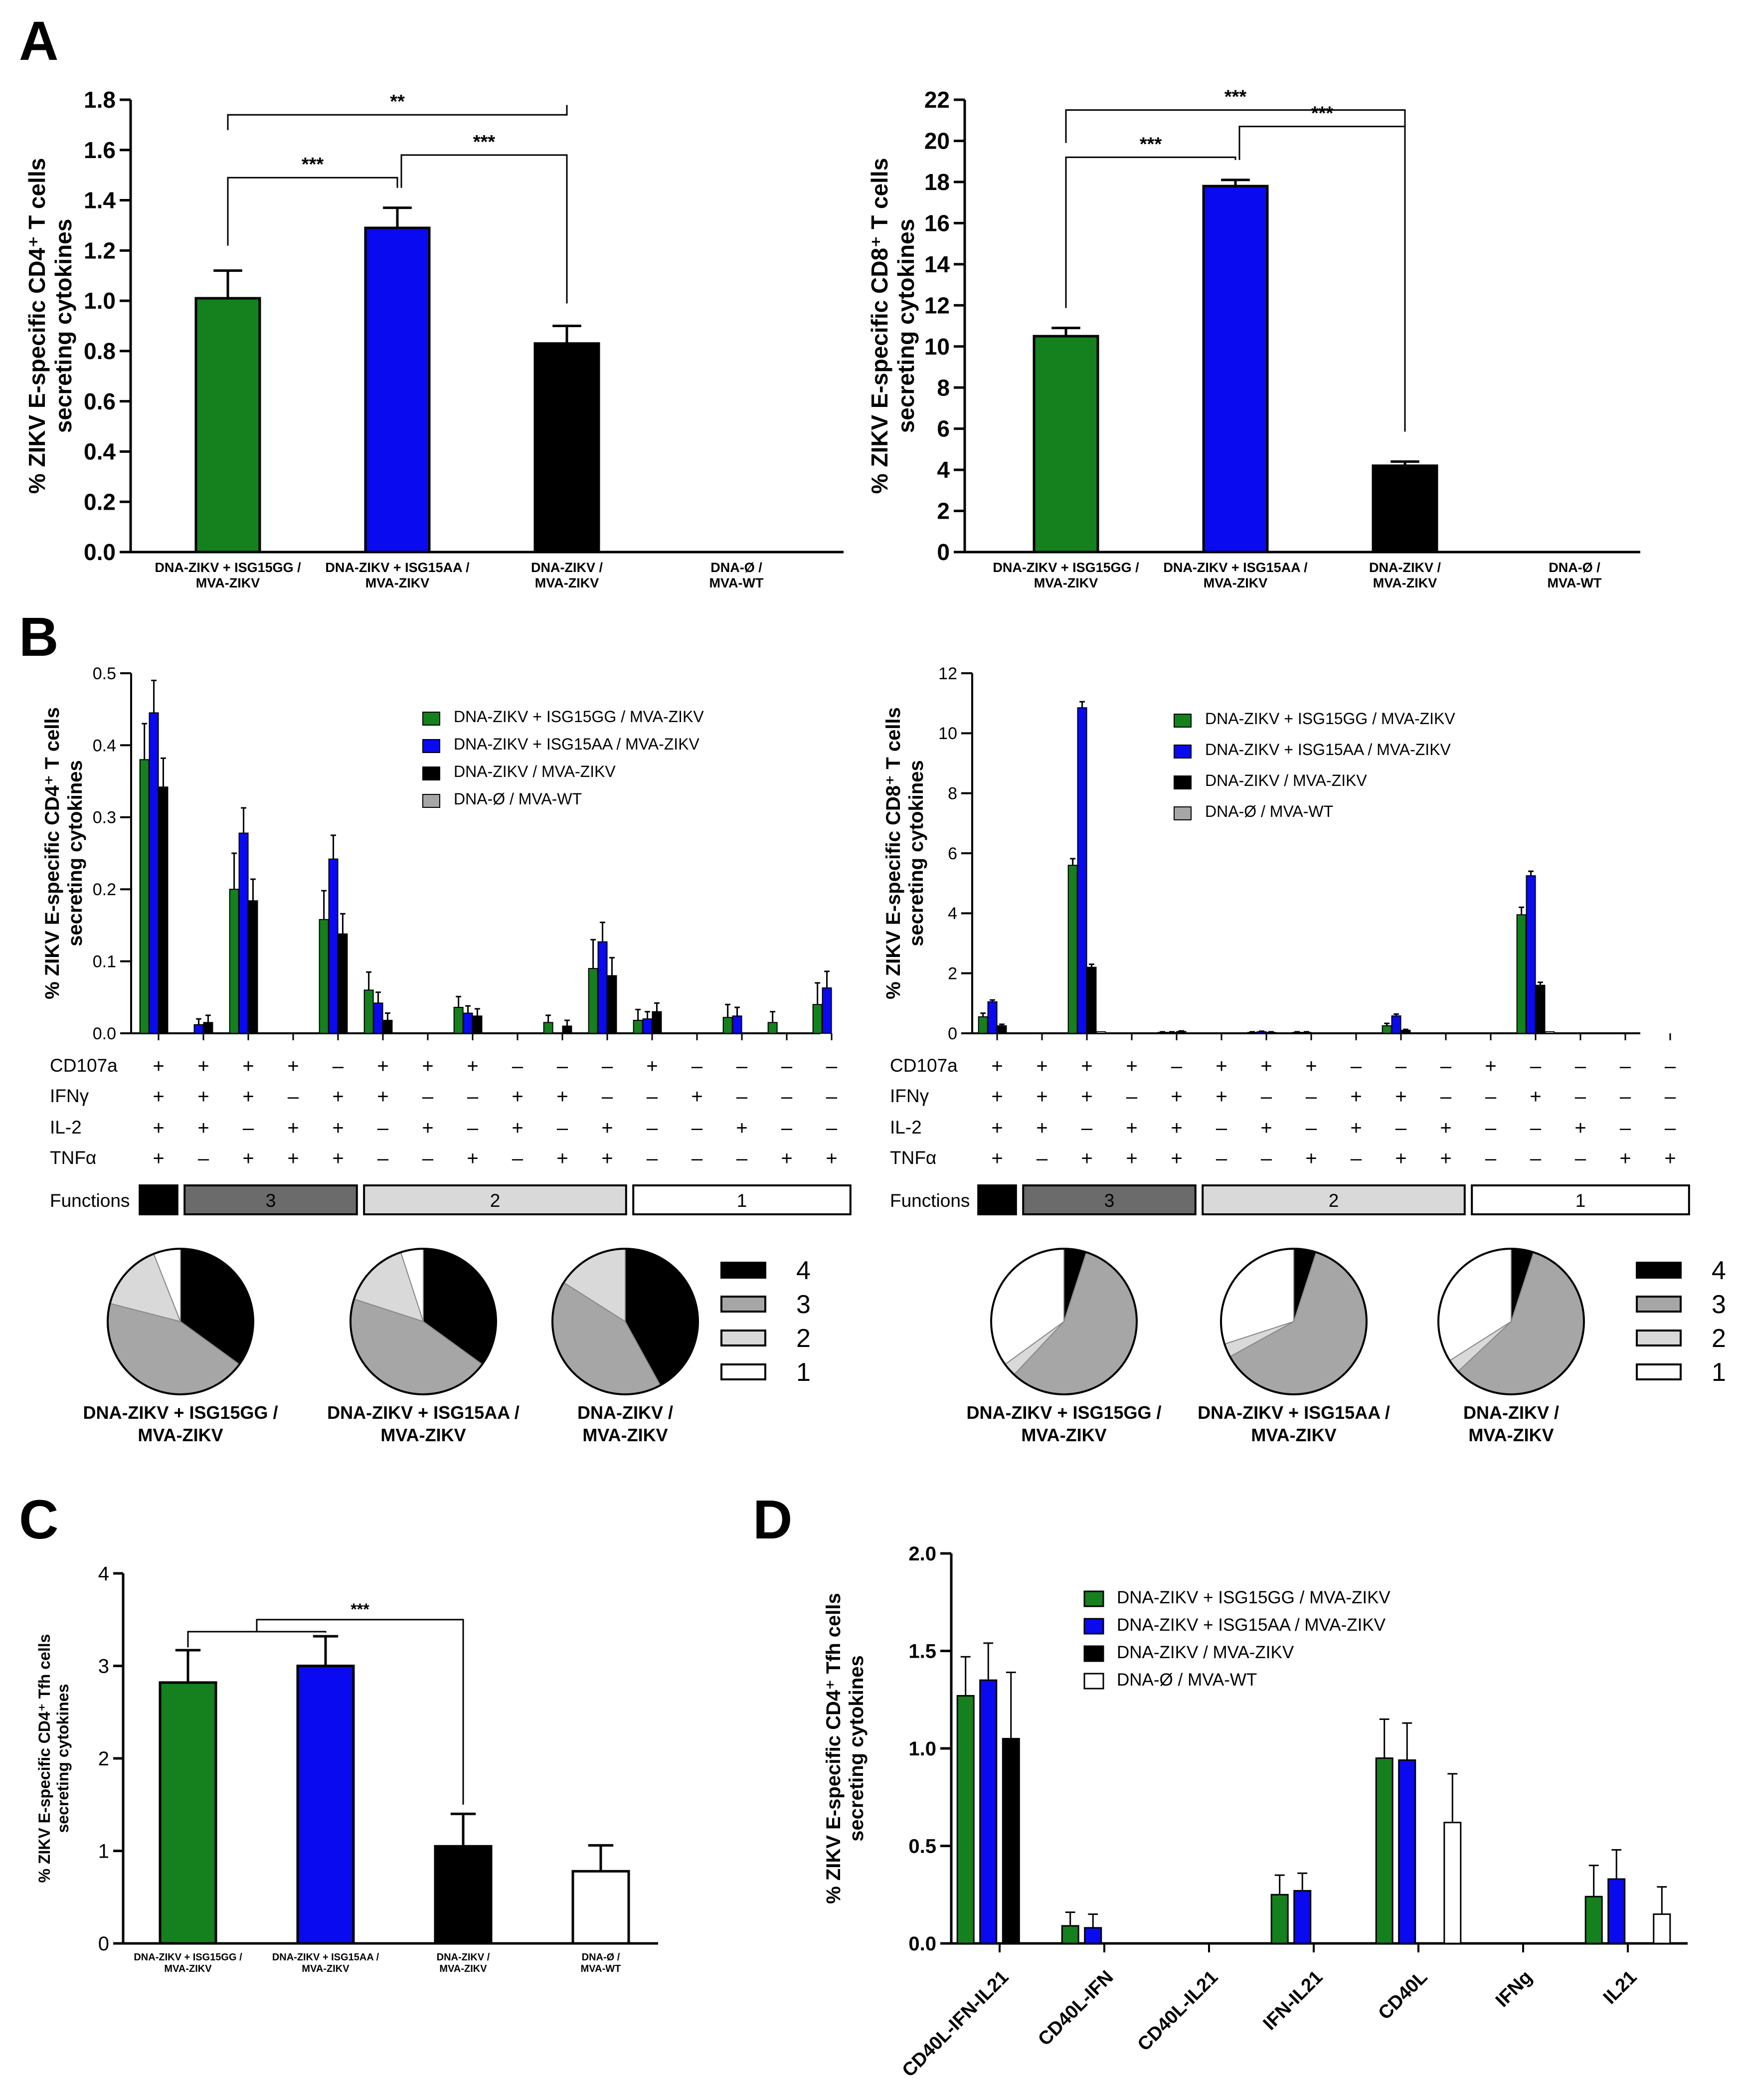 Image resolution: width=1738 pixels, height=2100 pixels. What do you see at coordinates (579, 717) in the screenshot?
I see `legend-label: DNA-ZIKV + ISG15GG / MVA-ZIKV` at bounding box center [579, 717].